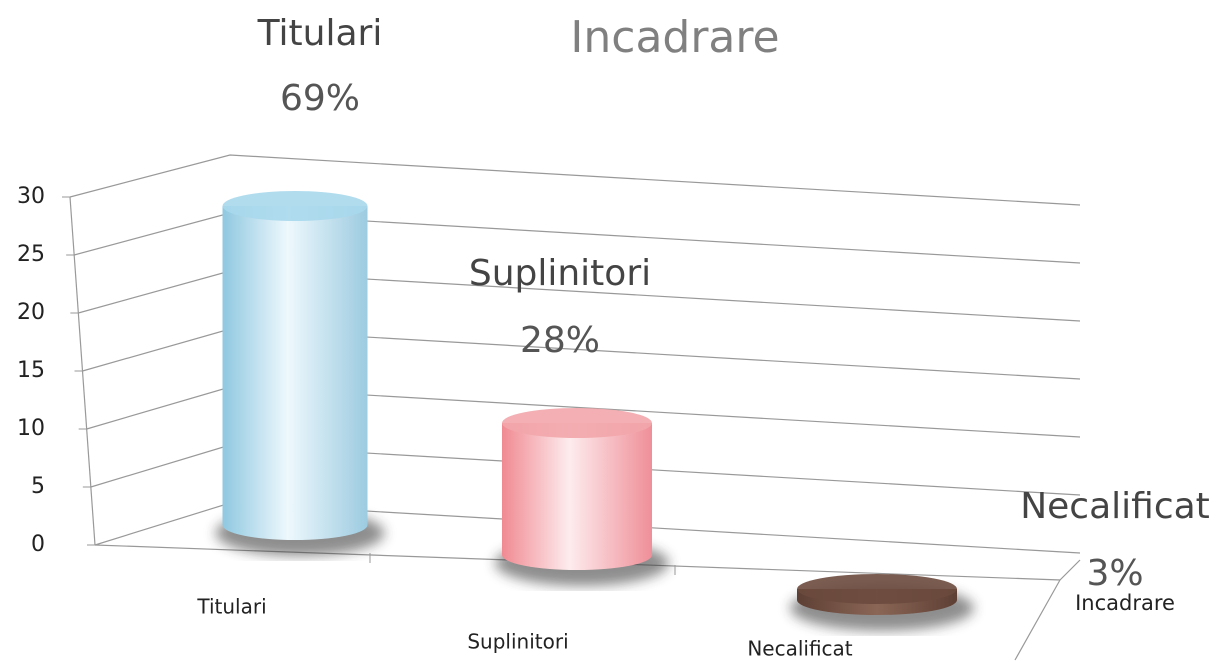 The height and width of the screenshot is (663, 1229). I want to click on data-label-name: Titulari, so click(320, 33).